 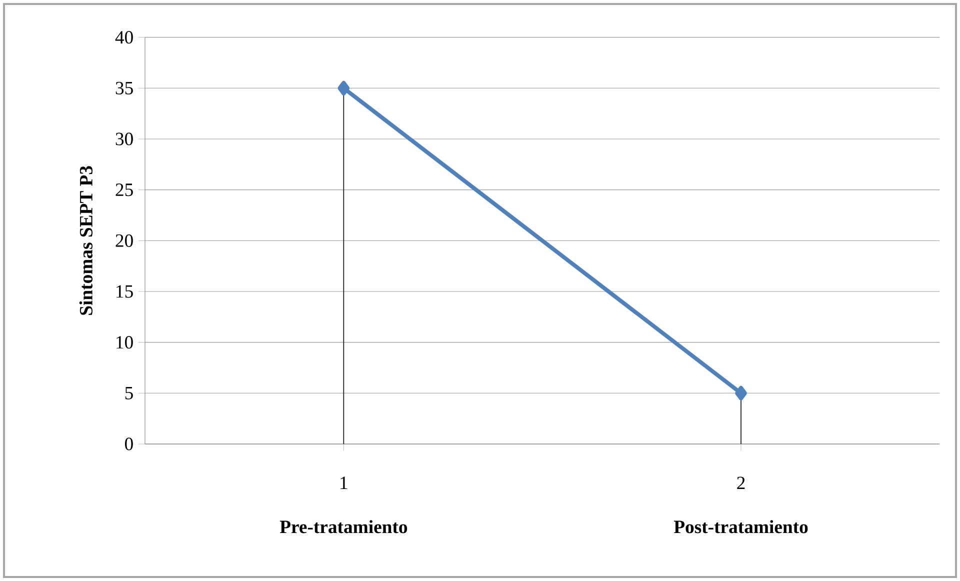 I want to click on y-axis-title: Sintomas SEPT P3, so click(x=85, y=240).